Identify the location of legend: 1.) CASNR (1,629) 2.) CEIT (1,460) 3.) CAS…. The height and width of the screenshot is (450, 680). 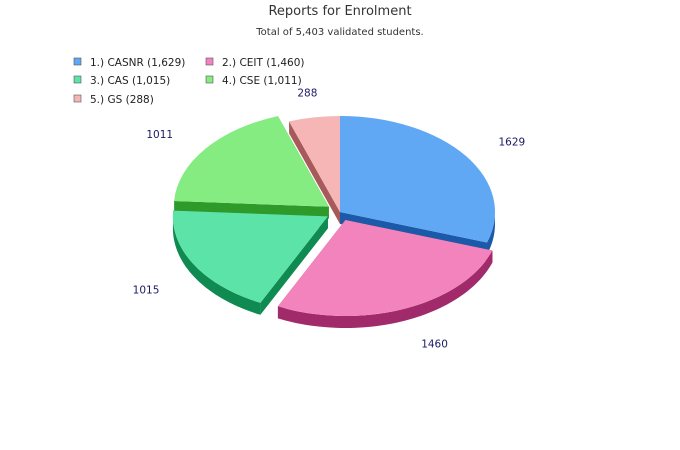
(189, 81).